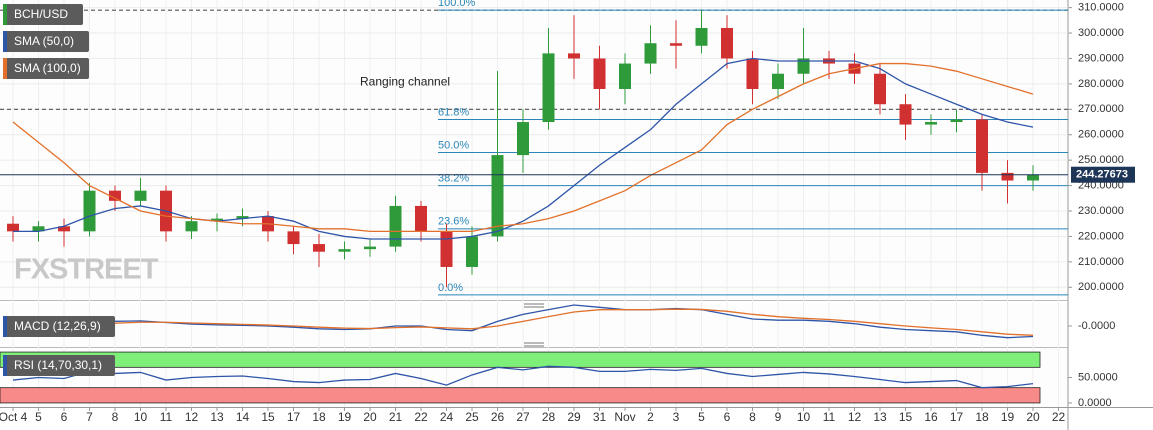 Image resolution: width=1153 pixels, height=430 pixels. Describe the element at coordinates (1101, 211) in the screenshot. I see `y-tick-label: 230.0000` at that location.